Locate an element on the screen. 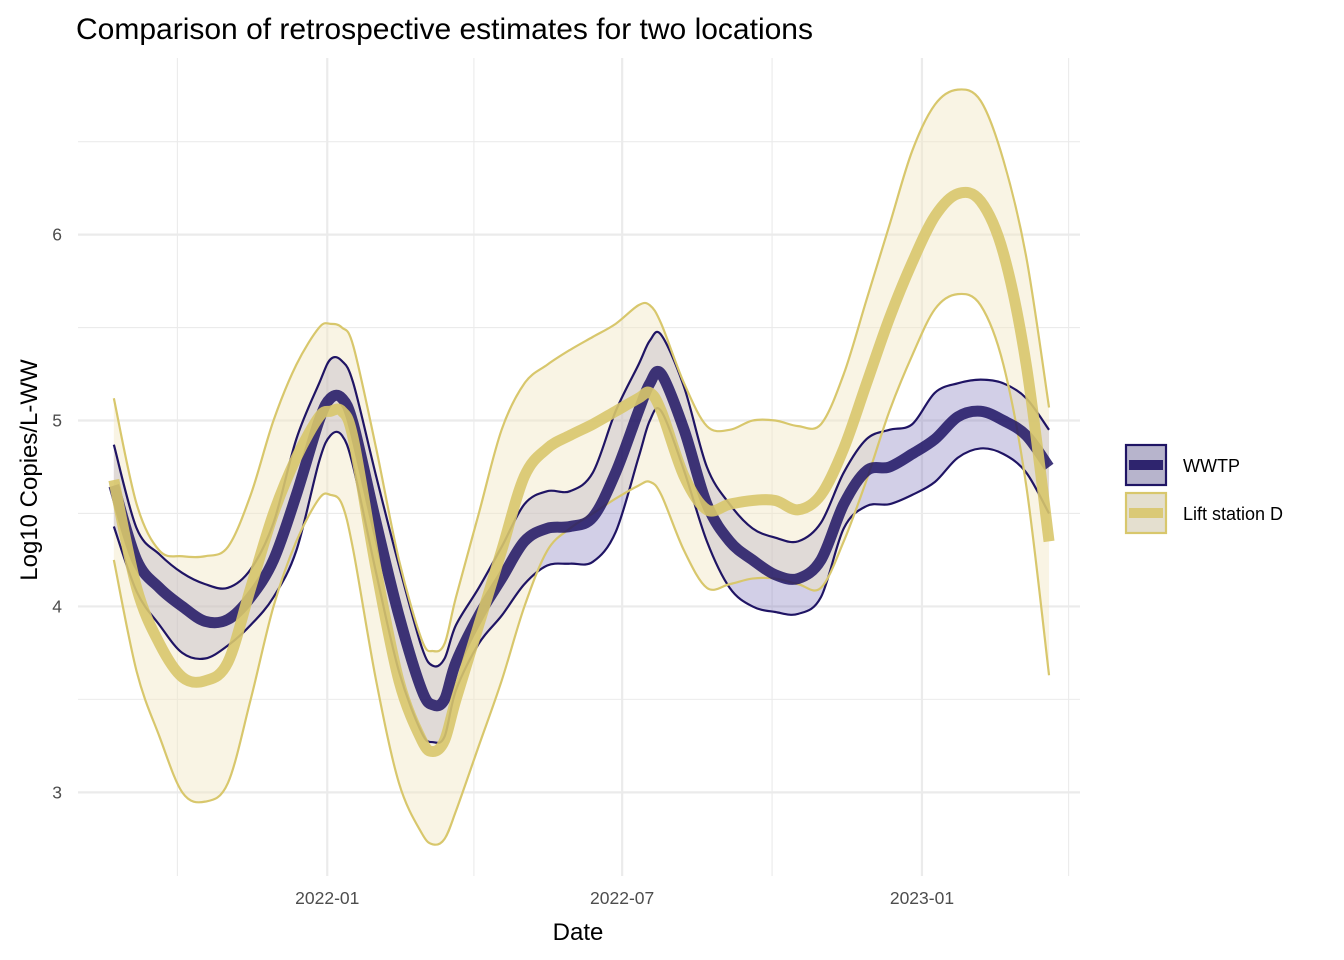 Image resolution: width=1344 pixels, height=960 pixels. x-tick-labels: 2022-01 2022-07 2023-01 is located at coordinates (624, 898).